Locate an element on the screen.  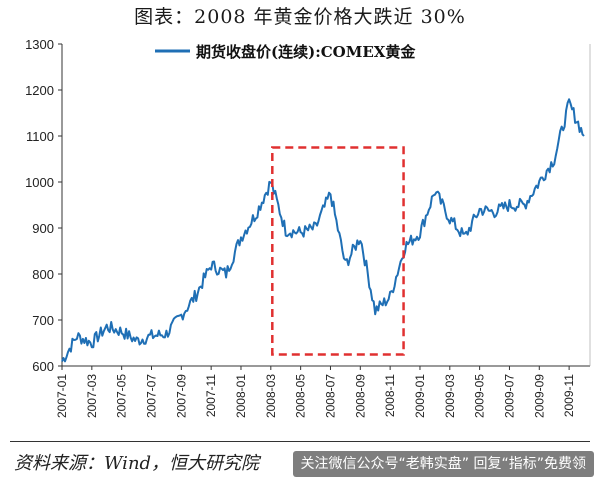
y-tick-label: 800 is located at coordinates (43, 274).